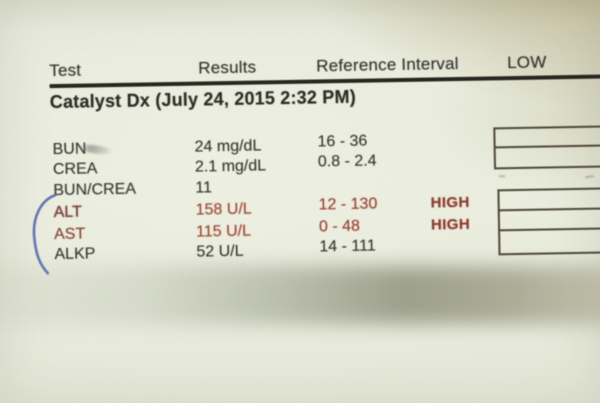 The image size is (600, 403). What do you see at coordinates (220, 251) in the screenshot?
I see `test-result: 52 U/L` at bounding box center [220, 251].